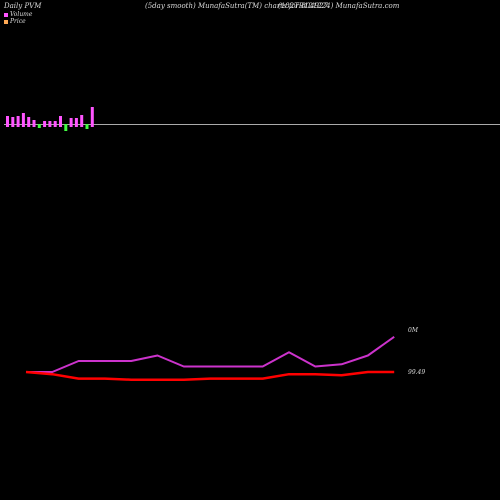  What do you see at coordinates (210, 375) in the screenshot?
I see `price-line` at bounding box center [210, 375].